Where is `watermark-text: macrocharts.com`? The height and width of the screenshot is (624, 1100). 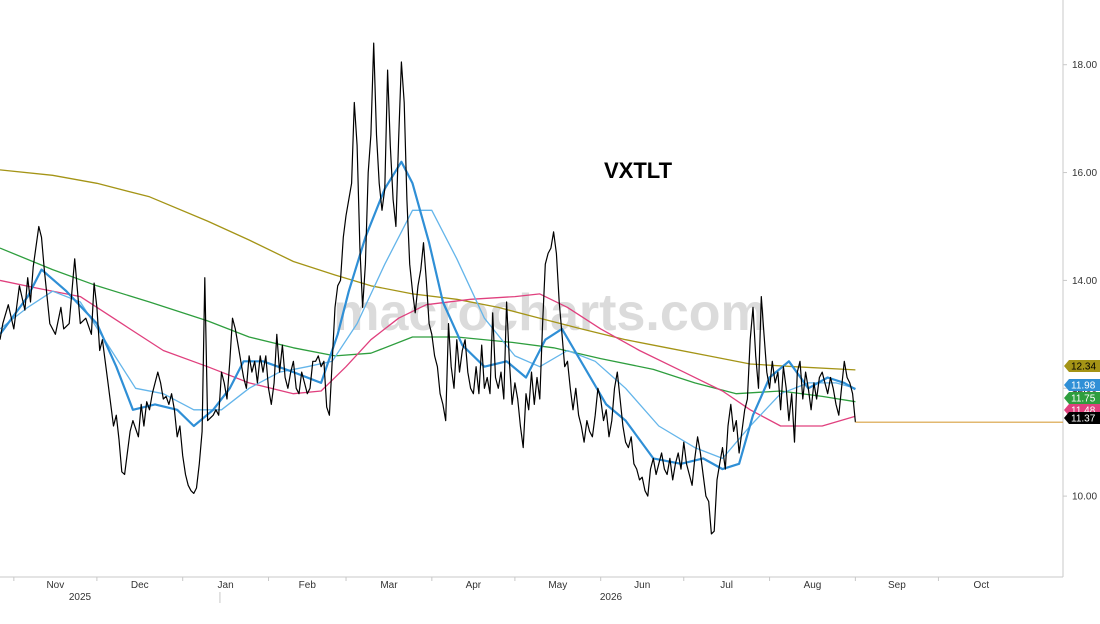
watermark-text: macrocharts.com is located at coordinates (550, 313).